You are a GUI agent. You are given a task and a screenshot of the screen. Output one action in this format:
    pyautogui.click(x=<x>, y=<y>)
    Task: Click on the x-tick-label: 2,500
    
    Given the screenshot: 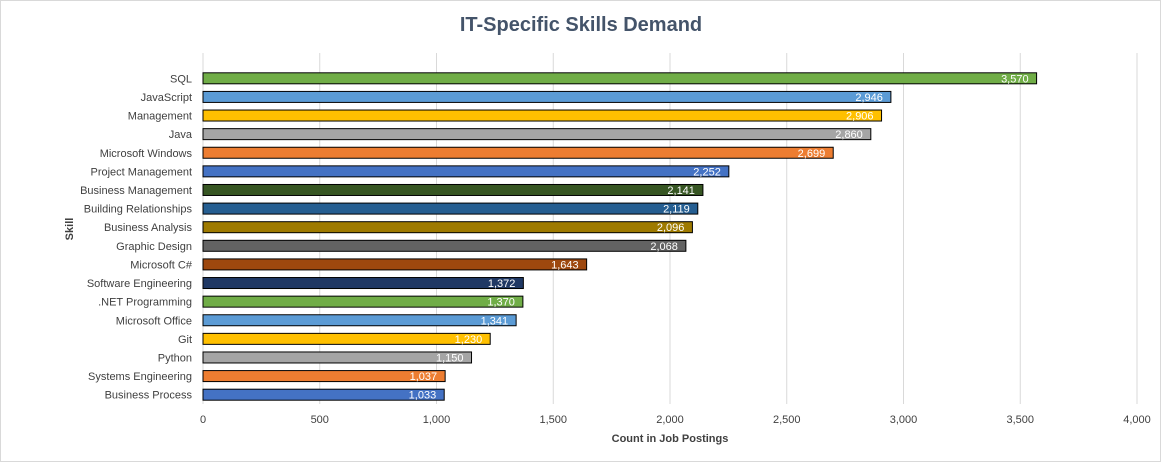 What is the action you would take?
    pyautogui.click(x=787, y=420)
    